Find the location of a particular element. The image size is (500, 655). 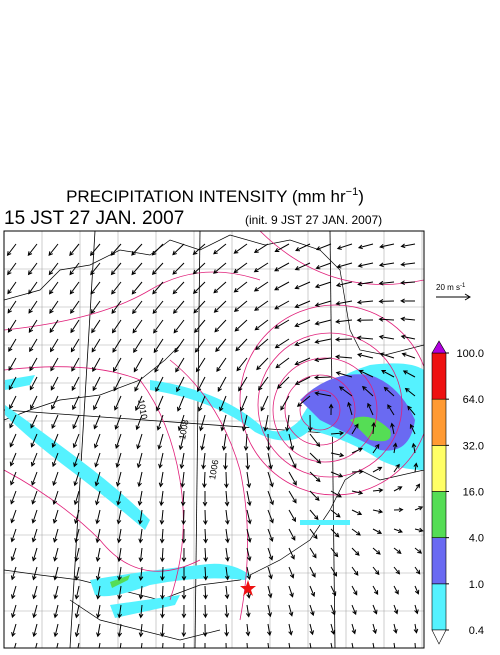

colorbar-segment is located at coordinates (439, 607).